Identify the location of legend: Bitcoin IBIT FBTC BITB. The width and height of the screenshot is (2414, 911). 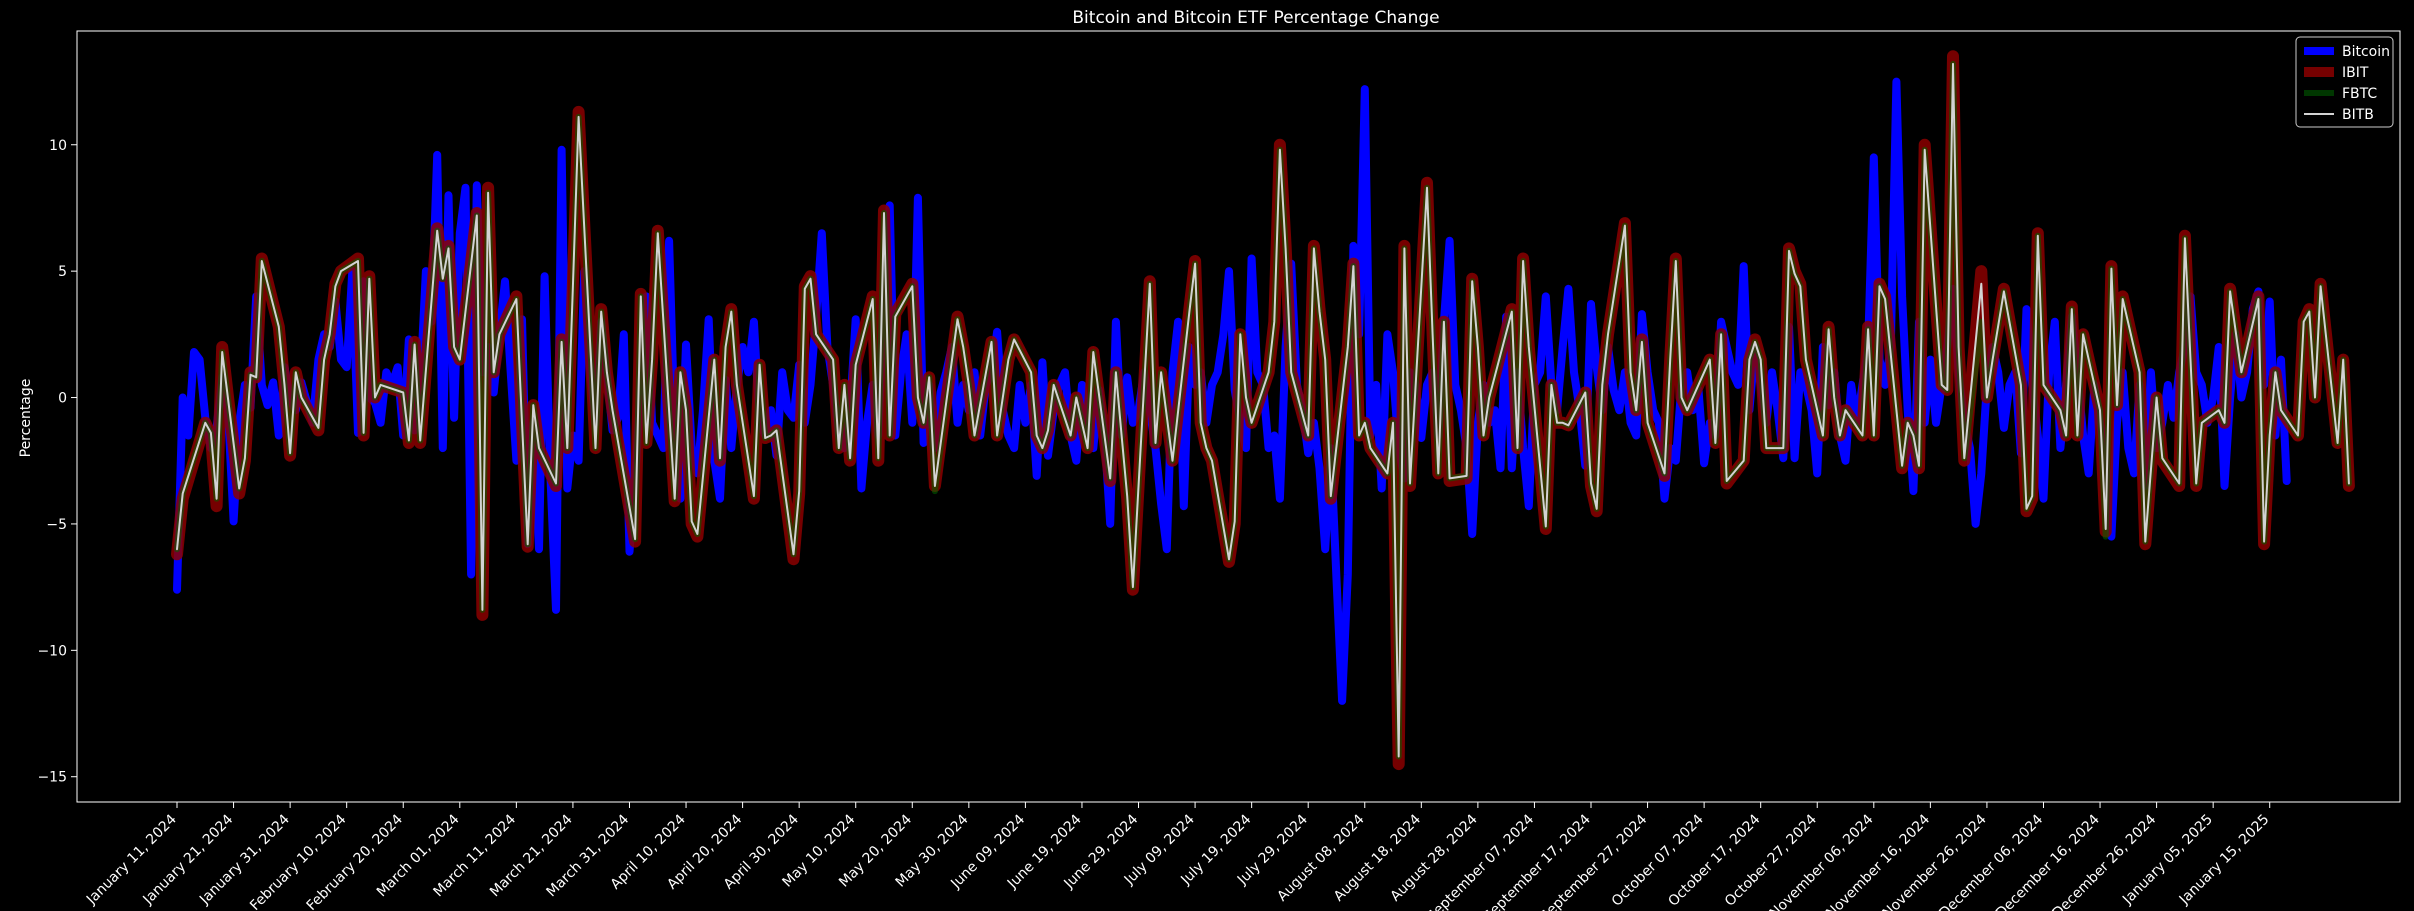
(2344, 82).